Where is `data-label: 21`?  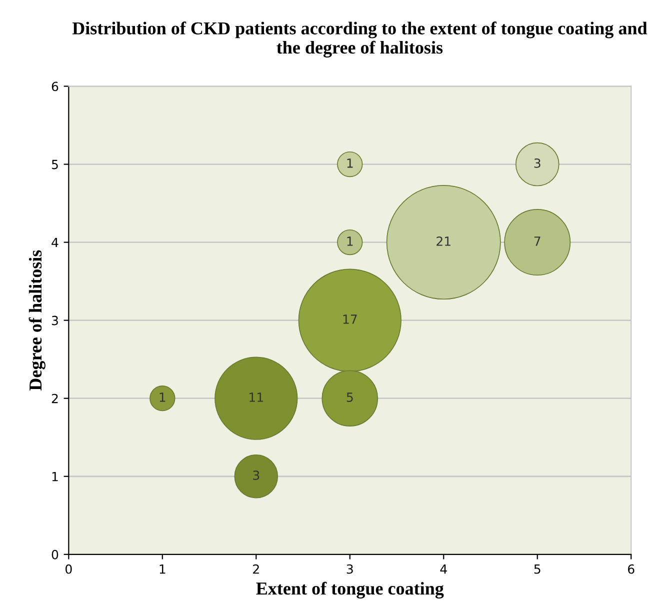
data-label: 21 is located at coordinates (443, 241).